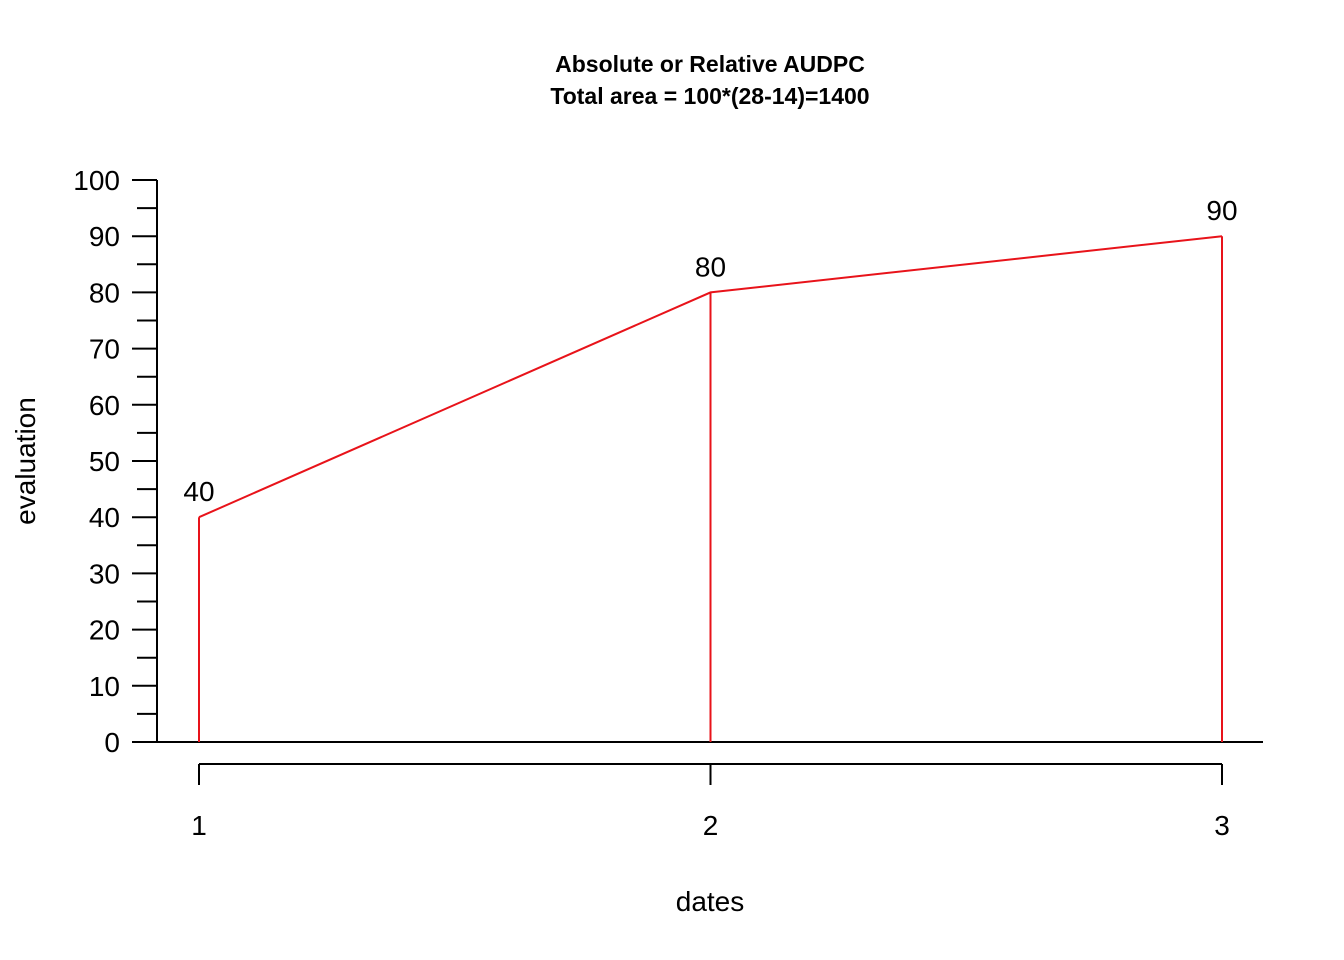  I want to click on y-tick-label: 50, so click(104, 461).